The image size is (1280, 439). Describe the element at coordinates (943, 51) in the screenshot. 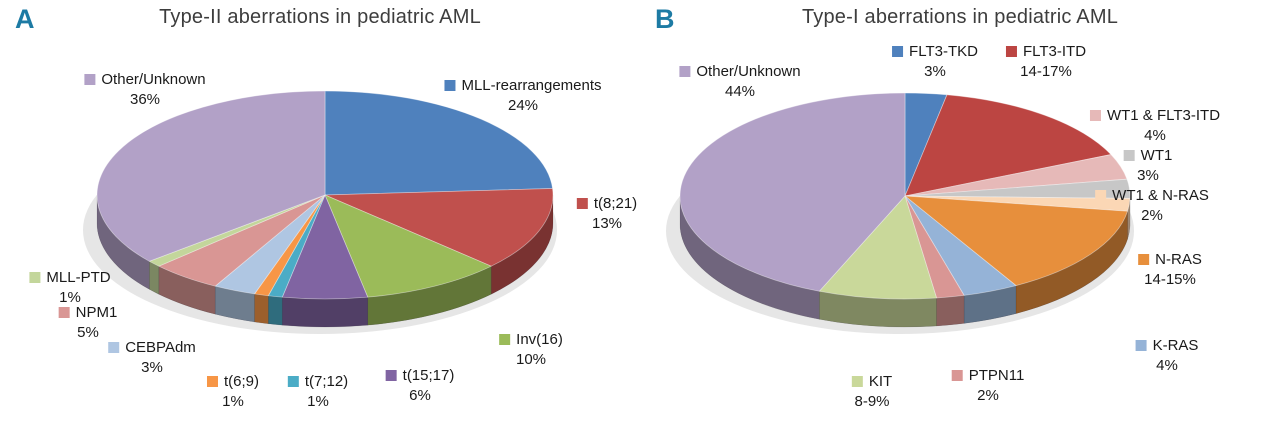

I see `slice-name: FLT3-TKD` at that location.